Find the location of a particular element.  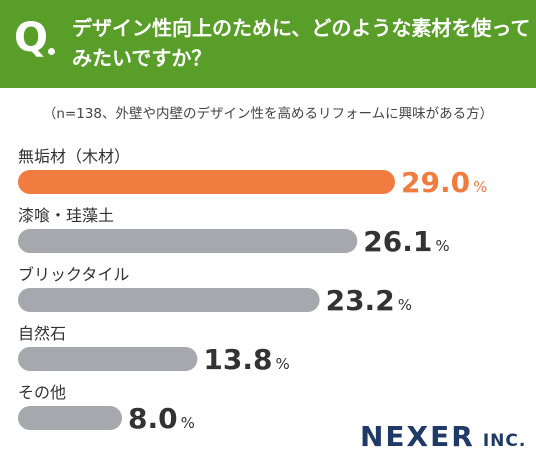

question-text: デザイン性向上のために、どのような素材を使ってみたいですか？ is located at coordinates (301, 43).